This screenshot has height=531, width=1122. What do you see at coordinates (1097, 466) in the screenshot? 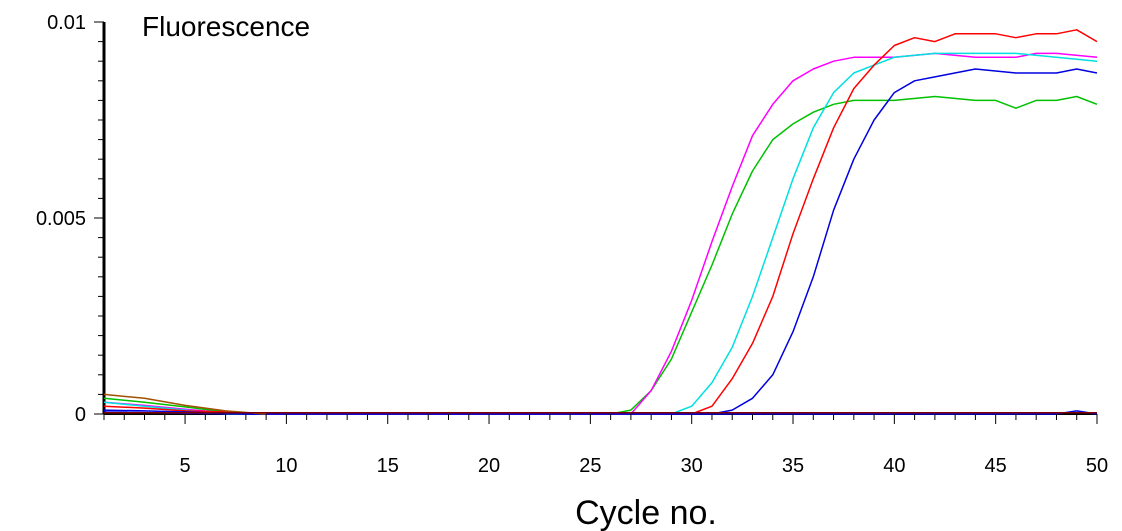
I see `x-tick-label: 50` at bounding box center [1097, 466].